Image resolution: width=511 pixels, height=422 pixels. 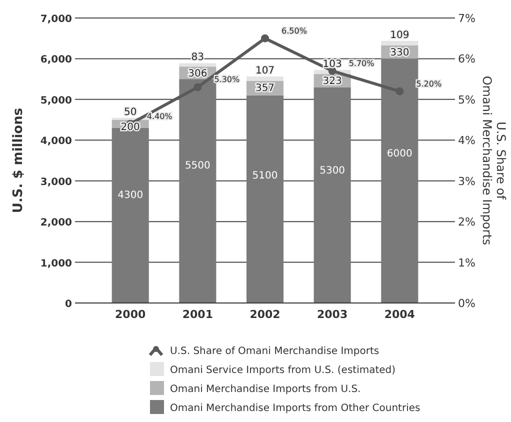 What do you see at coordinates (275, 351) in the screenshot?
I see `legend-label: U.S. Share of Omani Merchandise Imports` at bounding box center [275, 351].